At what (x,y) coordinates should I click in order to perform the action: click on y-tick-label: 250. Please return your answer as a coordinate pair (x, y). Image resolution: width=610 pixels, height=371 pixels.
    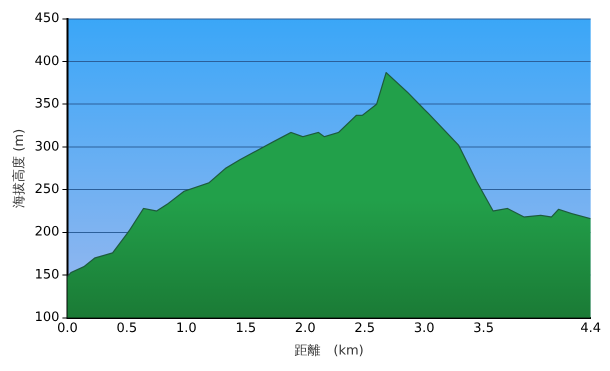
    Looking at the image, I should click on (47, 190).